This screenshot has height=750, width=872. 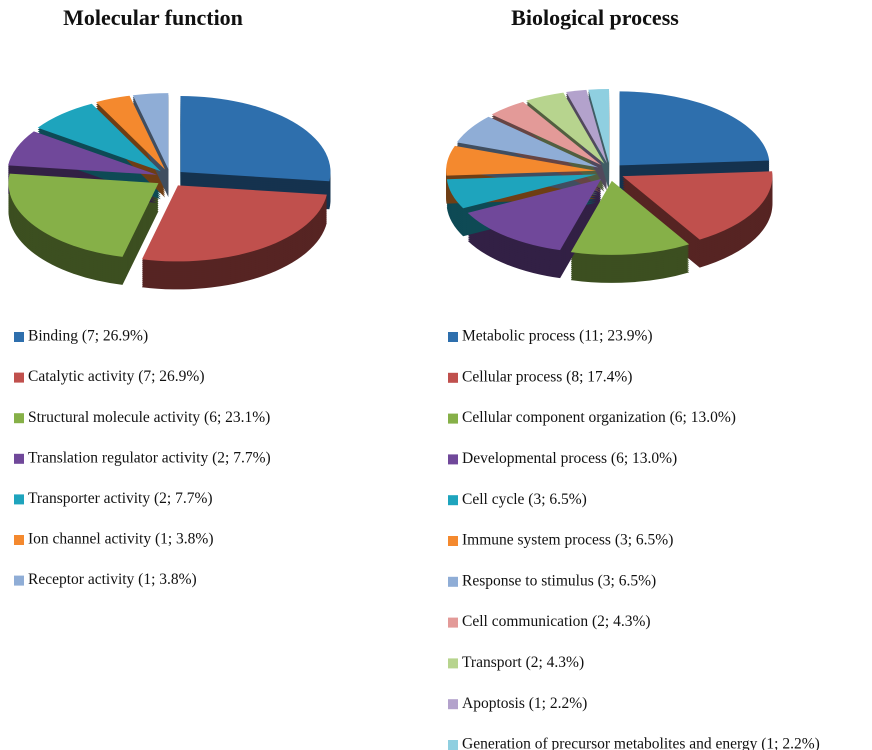 What do you see at coordinates (153, 17) in the screenshot?
I see `chart-title: Molecular function` at bounding box center [153, 17].